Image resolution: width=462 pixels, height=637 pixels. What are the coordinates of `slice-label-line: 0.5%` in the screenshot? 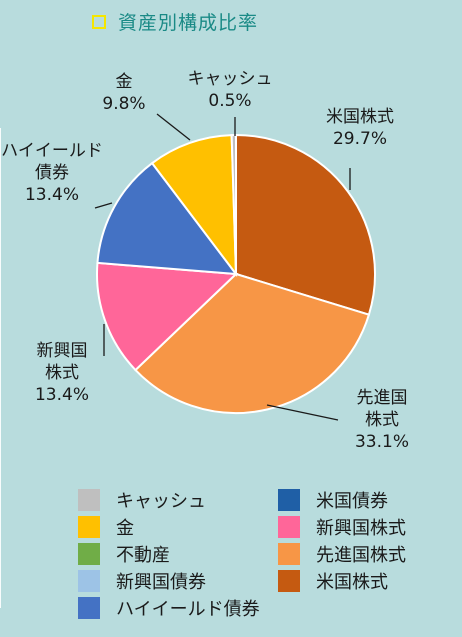 It's located at (229, 101).